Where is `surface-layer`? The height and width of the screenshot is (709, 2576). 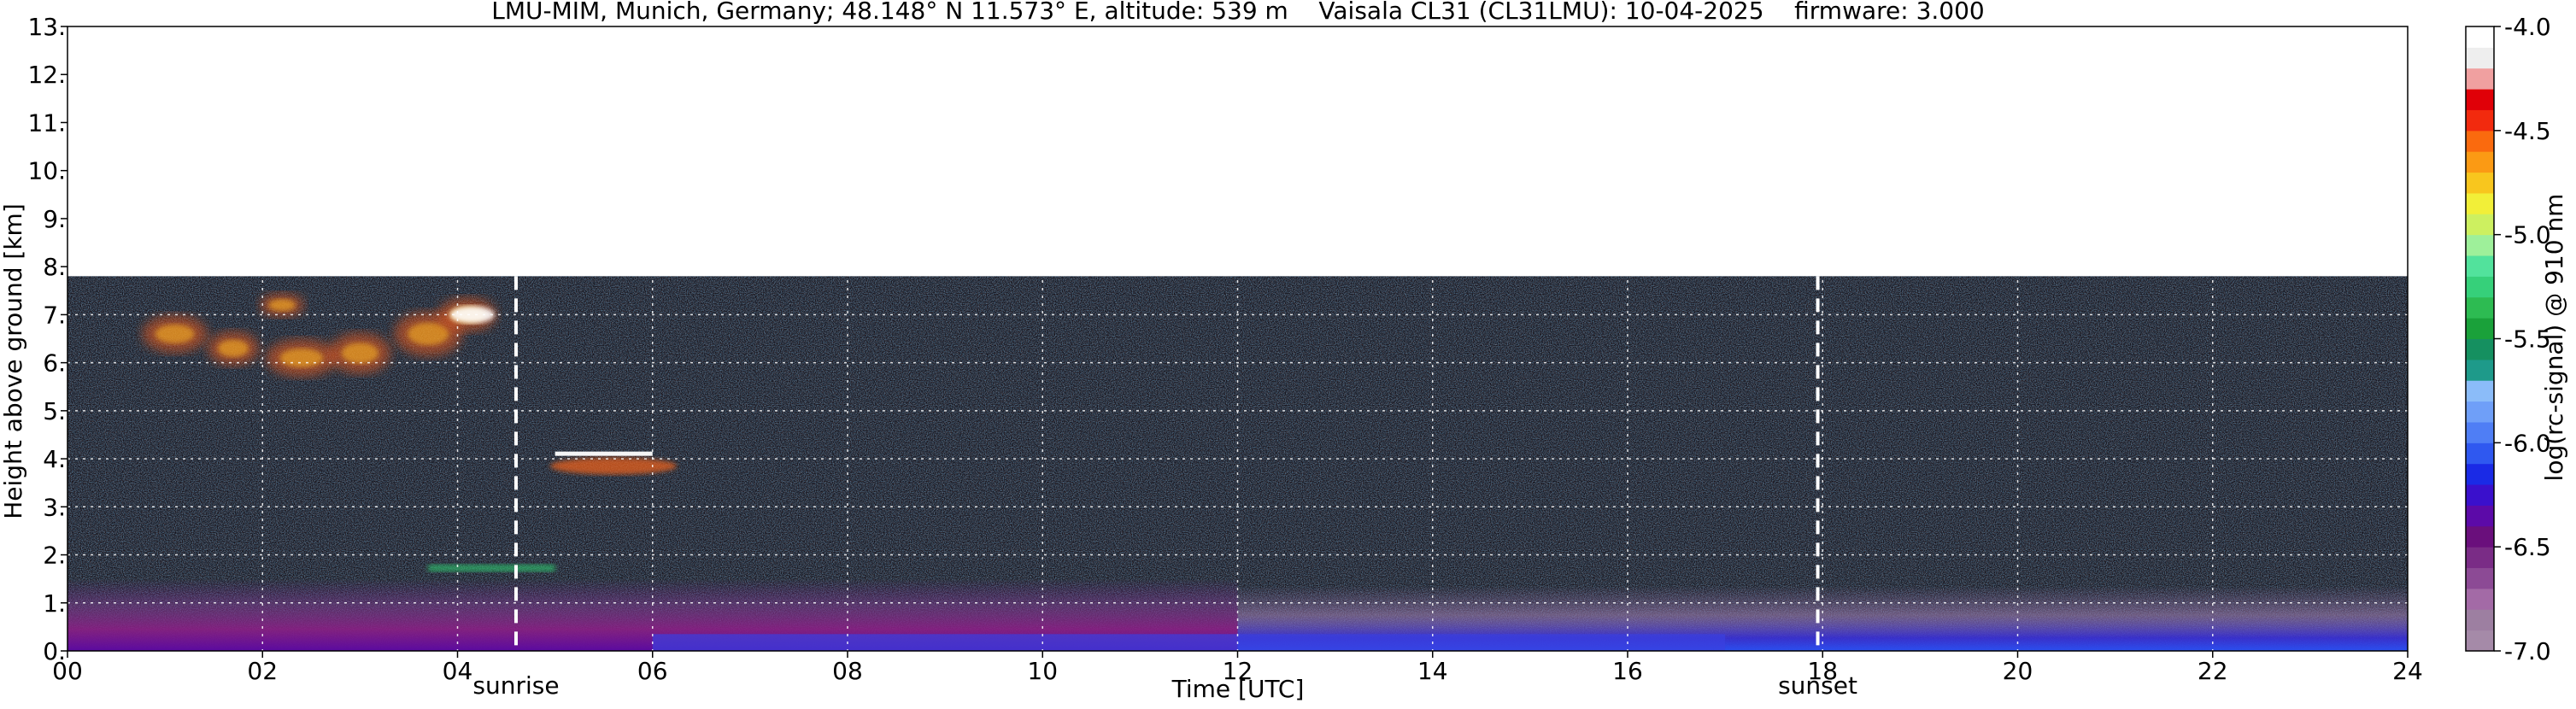
surface-layer is located at coordinates (1189, 642).